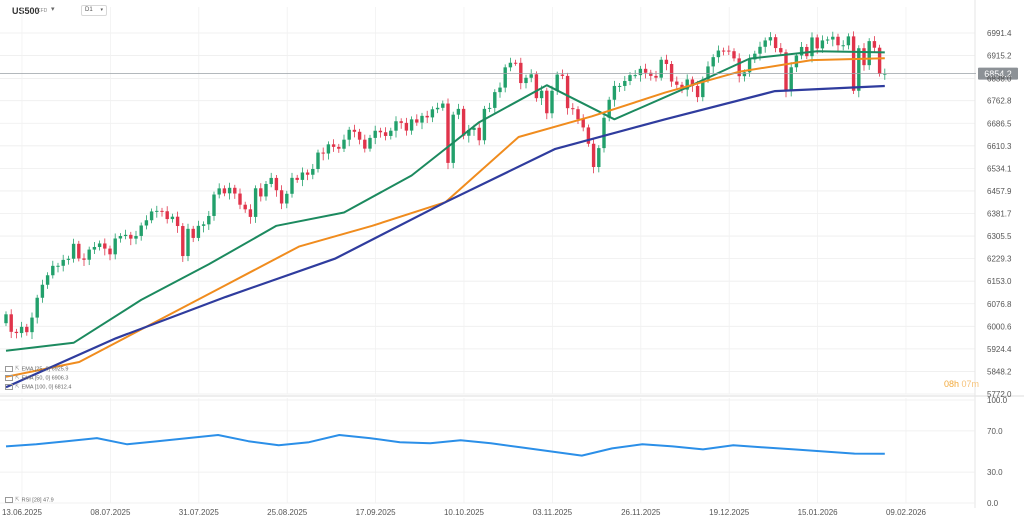  Describe the element at coordinates (995, 472) in the screenshot. I see `rsi-tick-label: 30.0` at that location.